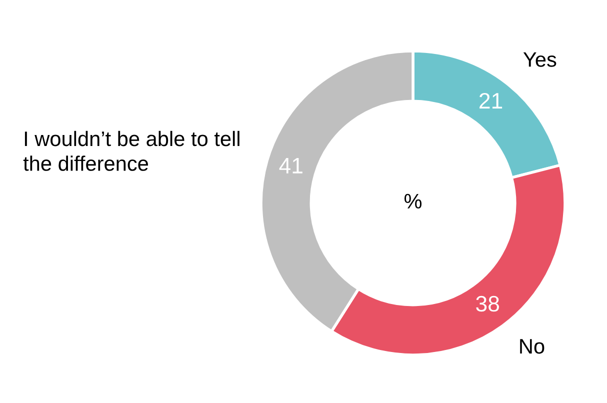 Image resolution: width=607 pixels, height=403 pixels. What do you see at coordinates (539, 59) in the screenshot?
I see `slice-label: Yes` at bounding box center [539, 59].